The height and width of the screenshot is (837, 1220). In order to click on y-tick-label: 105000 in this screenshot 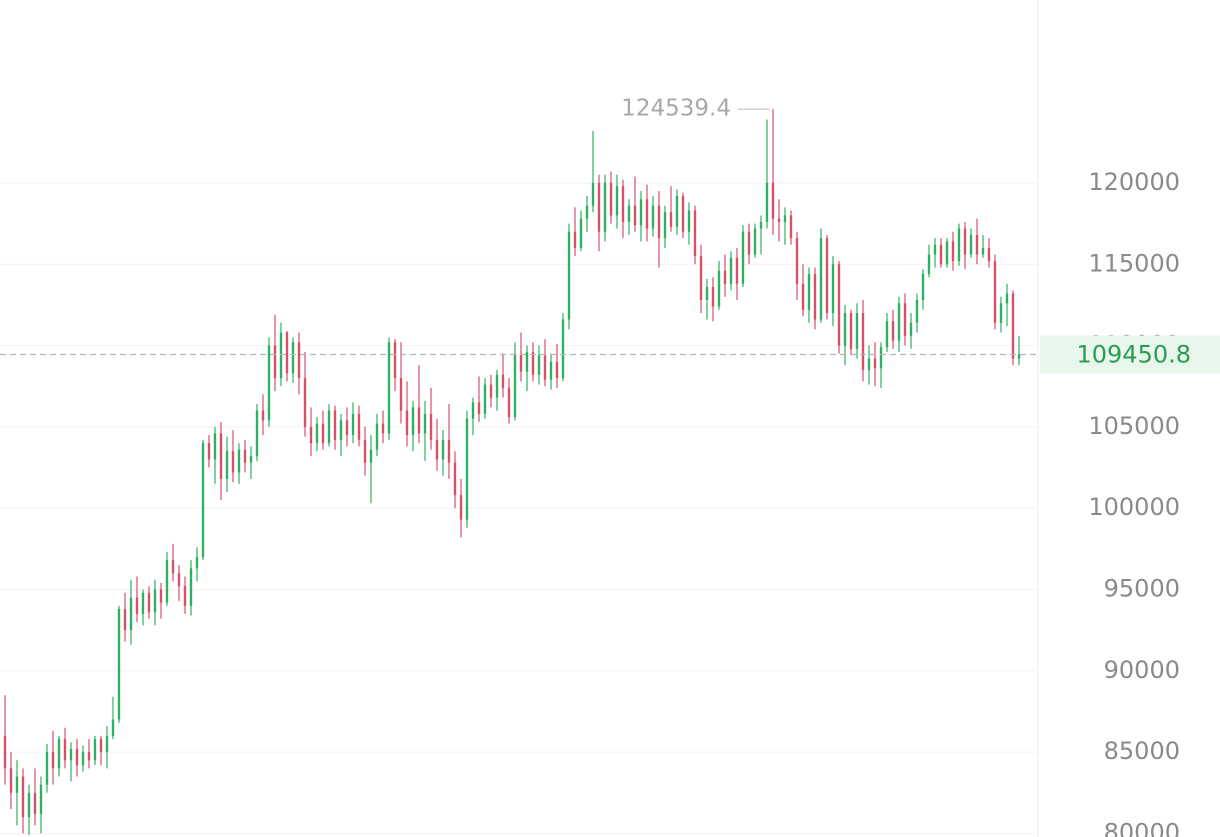, I will do `click(1134, 426)`.